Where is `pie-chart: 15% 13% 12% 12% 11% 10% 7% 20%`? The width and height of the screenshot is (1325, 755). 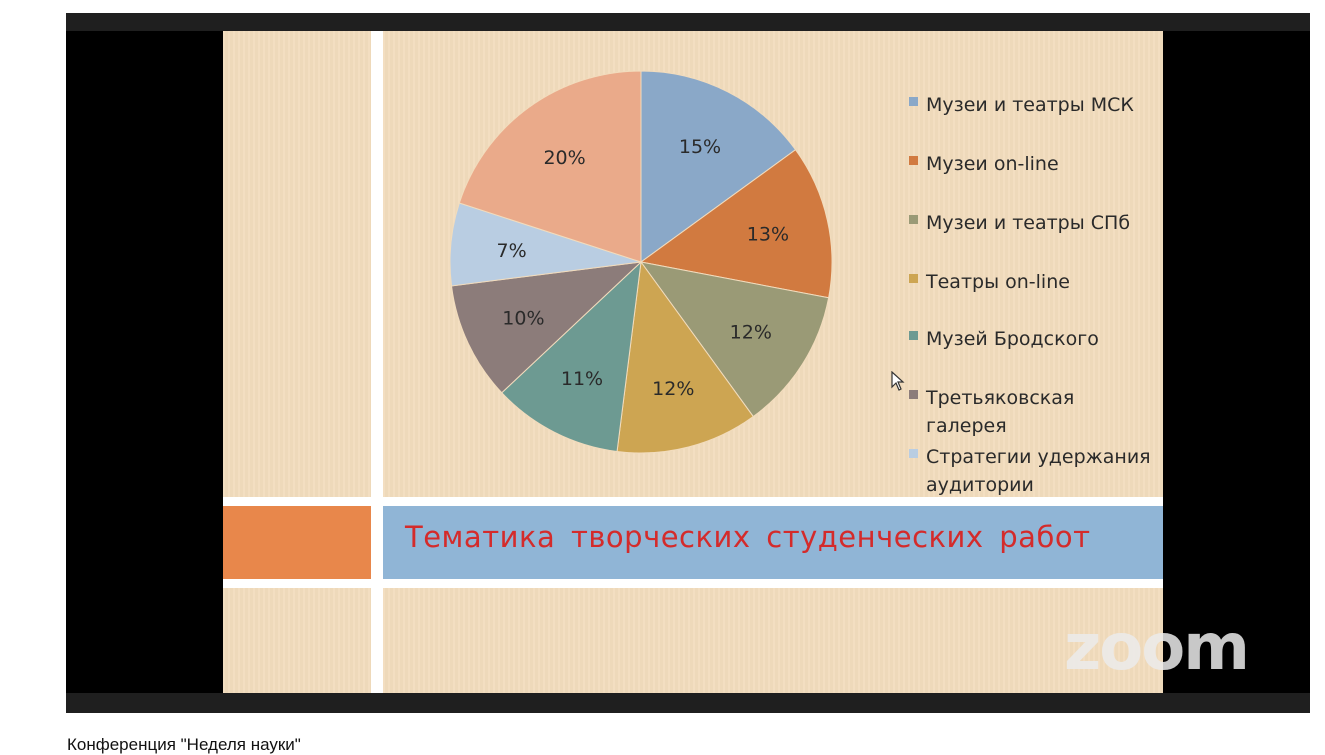 pie-chart: 15% 13% 12% 12% 11% 10% 7% 20% is located at coordinates (641, 262).